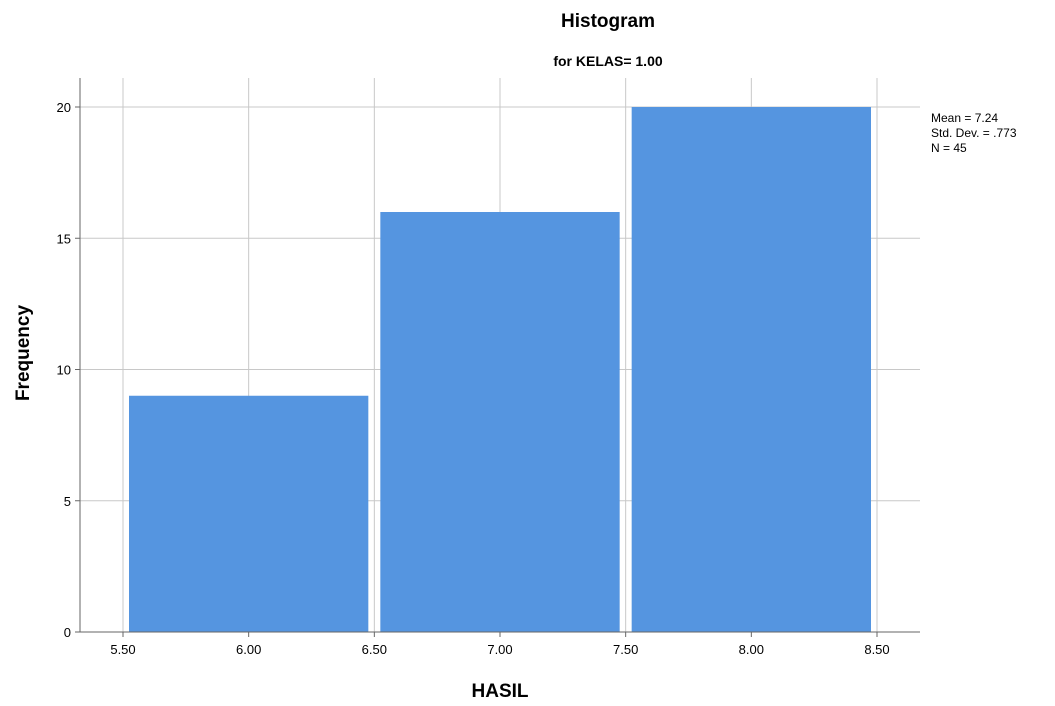 This screenshot has height=706, width=1055. Describe the element at coordinates (67, 632) in the screenshot. I see `y-tick-label: 0` at that location.